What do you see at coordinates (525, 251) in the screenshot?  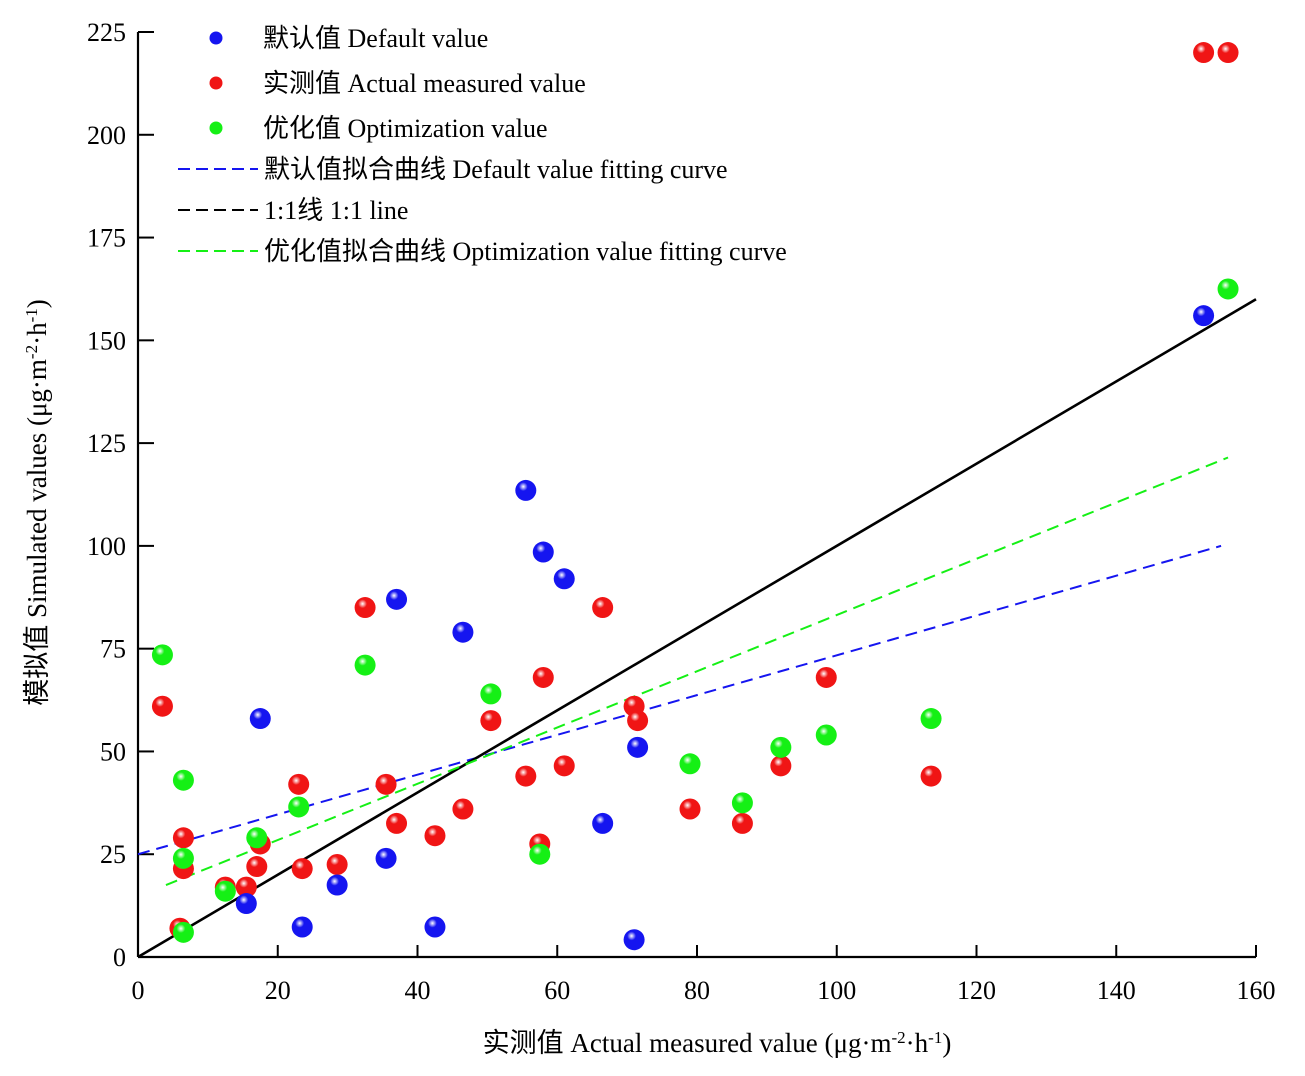 I see `legend-label-5: 优化值拟合曲线 Optimization value fitting curve` at bounding box center [525, 251].